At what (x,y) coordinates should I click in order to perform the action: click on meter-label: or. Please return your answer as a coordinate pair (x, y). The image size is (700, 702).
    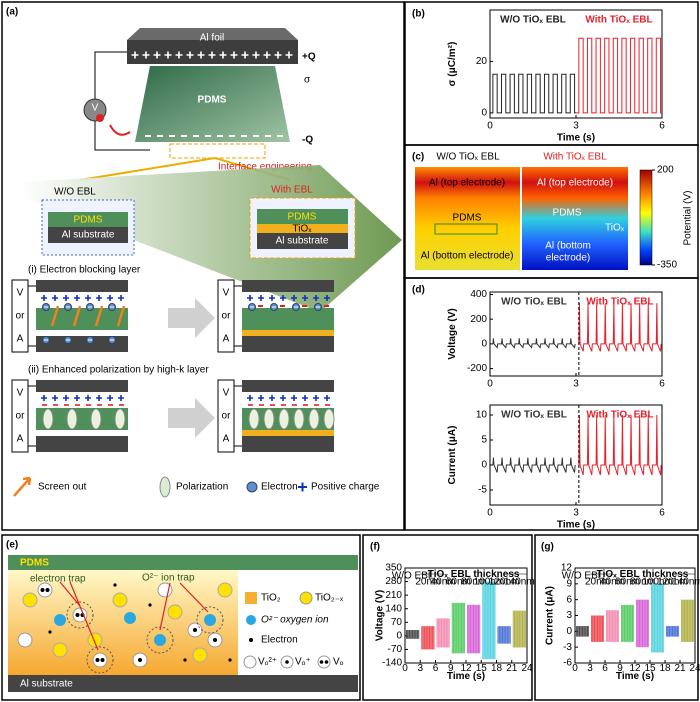
    Looking at the image, I should click on (21, 416).